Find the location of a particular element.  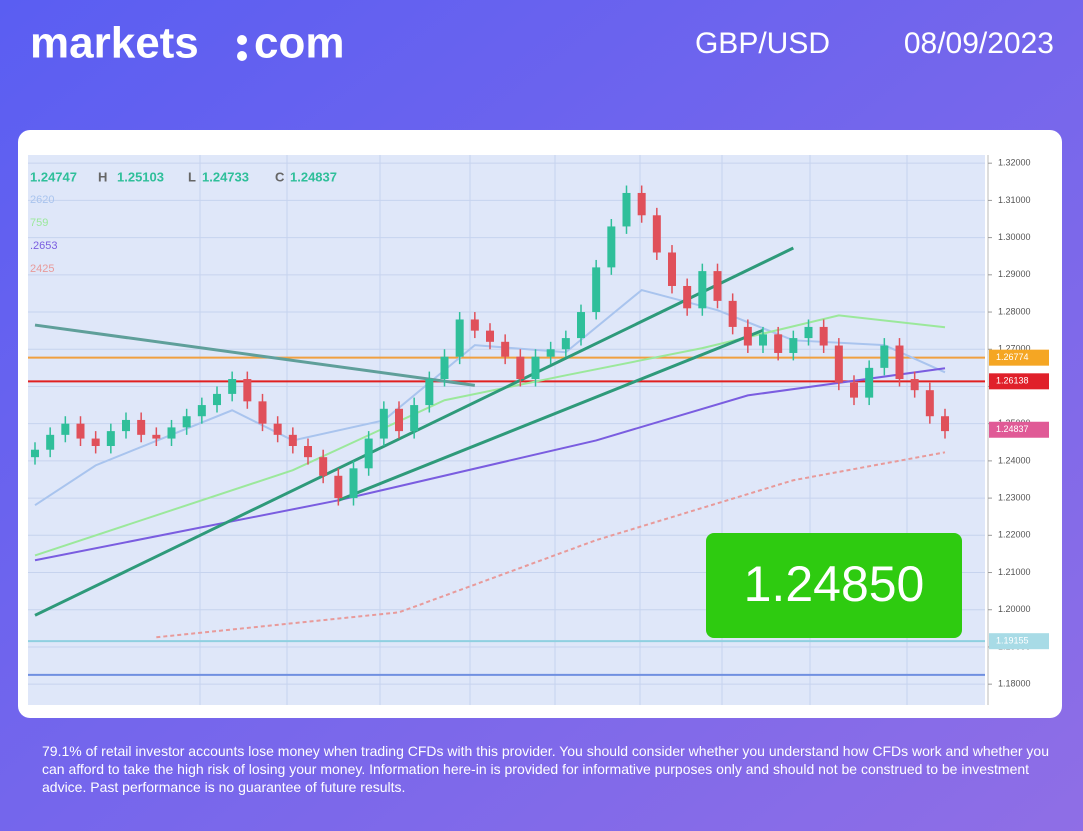

y-tick-label: 1.21000 is located at coordinates (1014, 572).